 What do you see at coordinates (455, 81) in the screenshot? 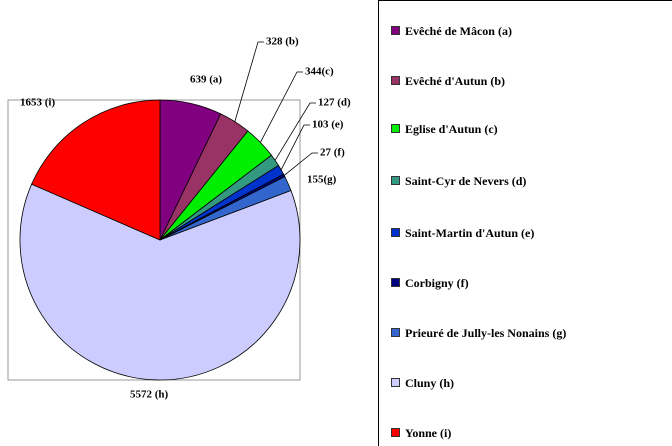
I see `legend-label: Evêché d'Autun (b)` at bounding box center [455, 81].